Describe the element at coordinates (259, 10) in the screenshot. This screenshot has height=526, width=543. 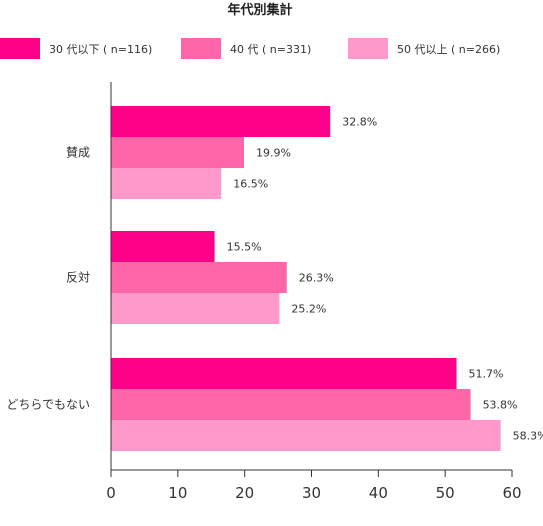
I see `chart-title: 年代別集計` at that location.